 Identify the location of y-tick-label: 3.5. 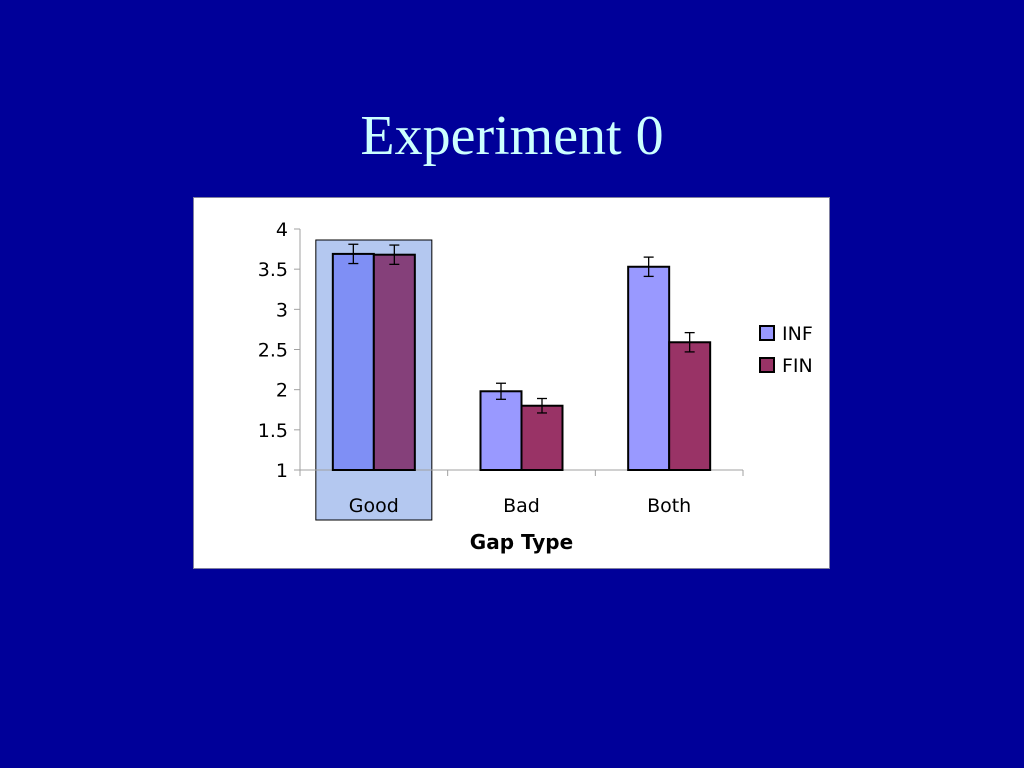
(273, 270).